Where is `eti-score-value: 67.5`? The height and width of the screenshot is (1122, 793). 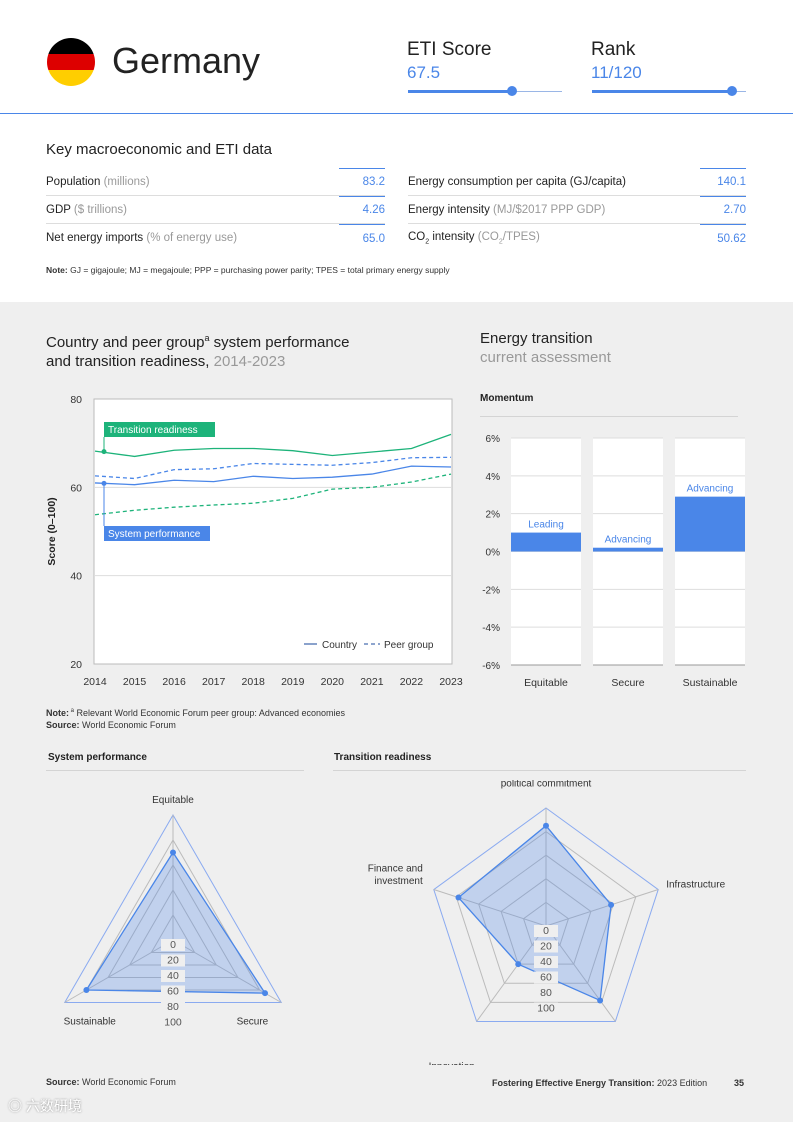 eti-score-value: 67.5 is located at coordinates (424, 72).